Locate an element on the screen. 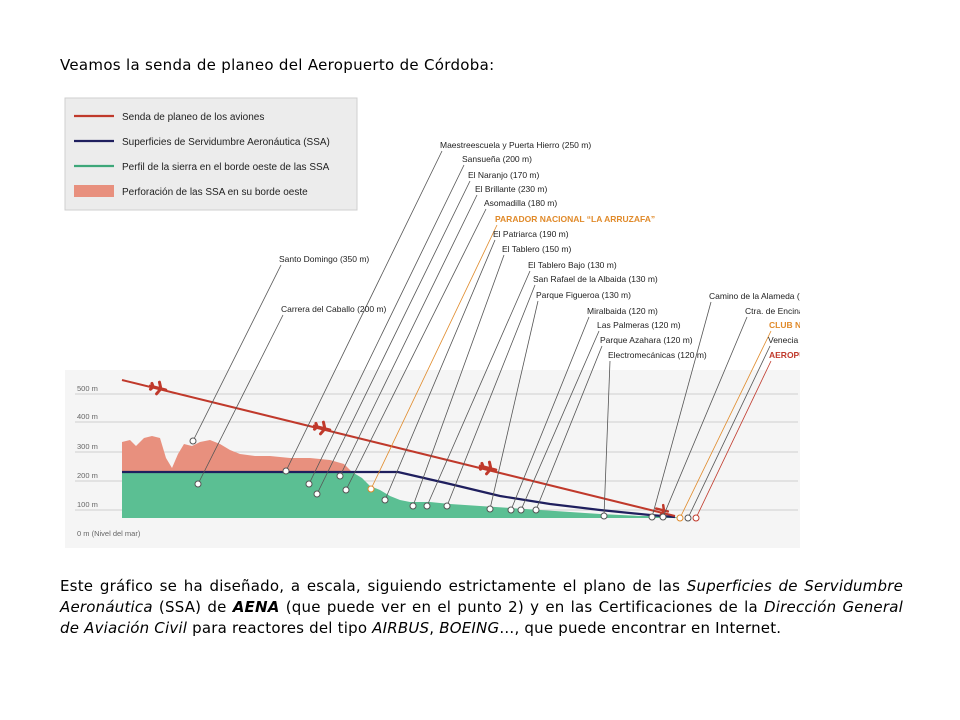  location-label: El Brillante (230 m) is located at coordinates (511, 189).